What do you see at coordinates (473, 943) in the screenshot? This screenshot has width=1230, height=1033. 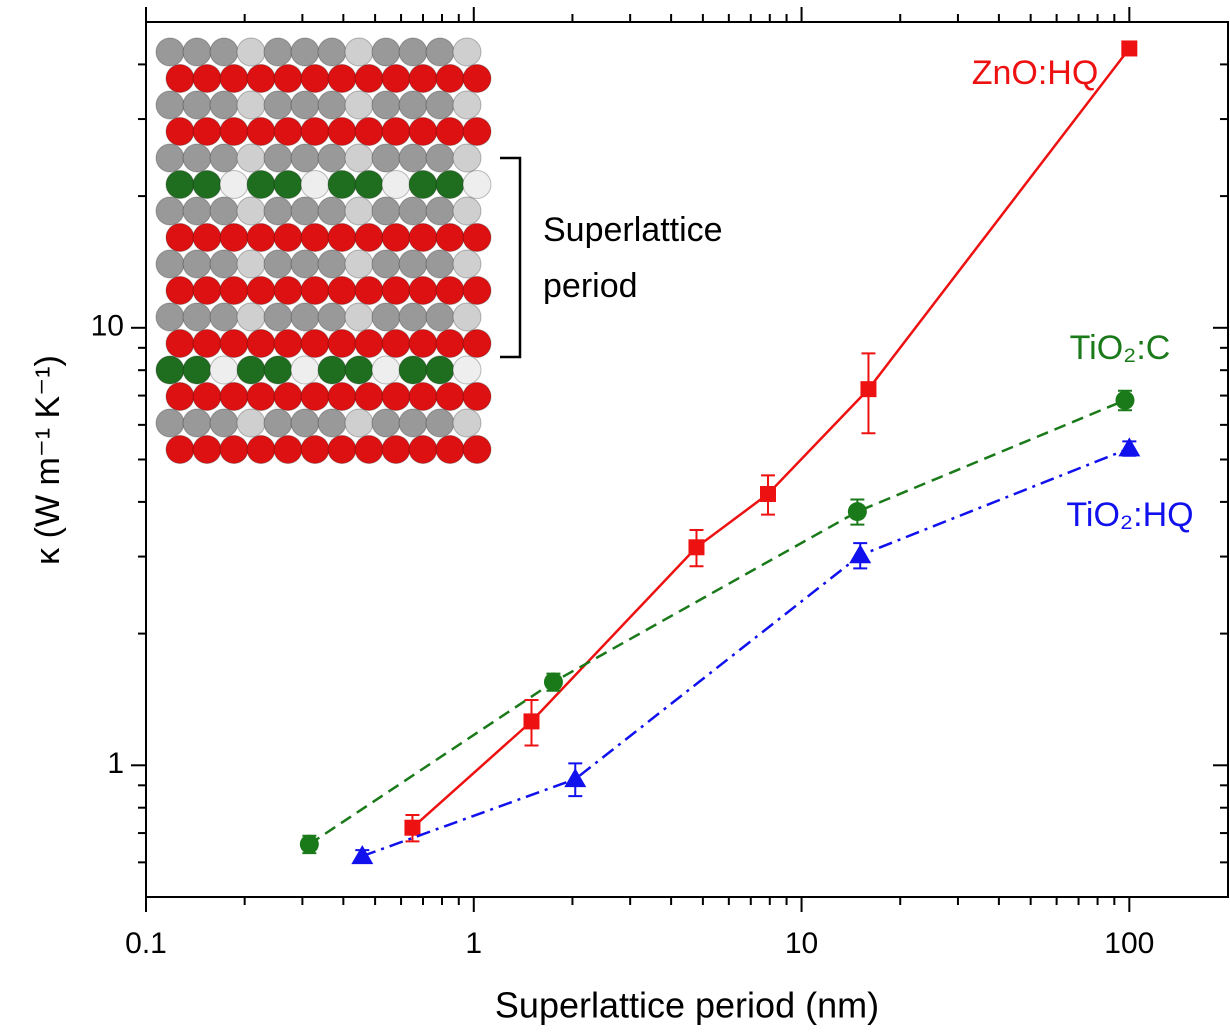 I see `x-tick-label: 1` at bounding box center [473, 943].